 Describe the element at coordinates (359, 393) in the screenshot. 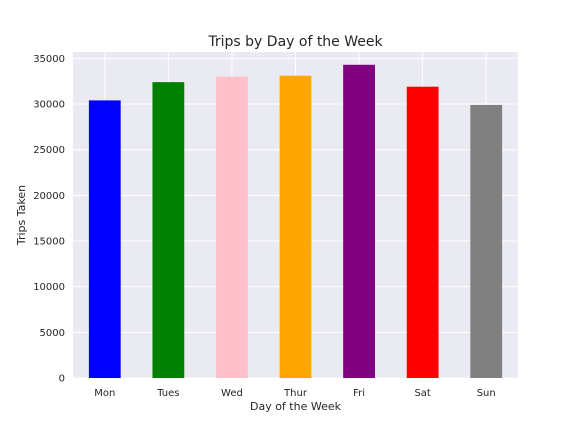

I see `x-tick-label: Fri` at that location.